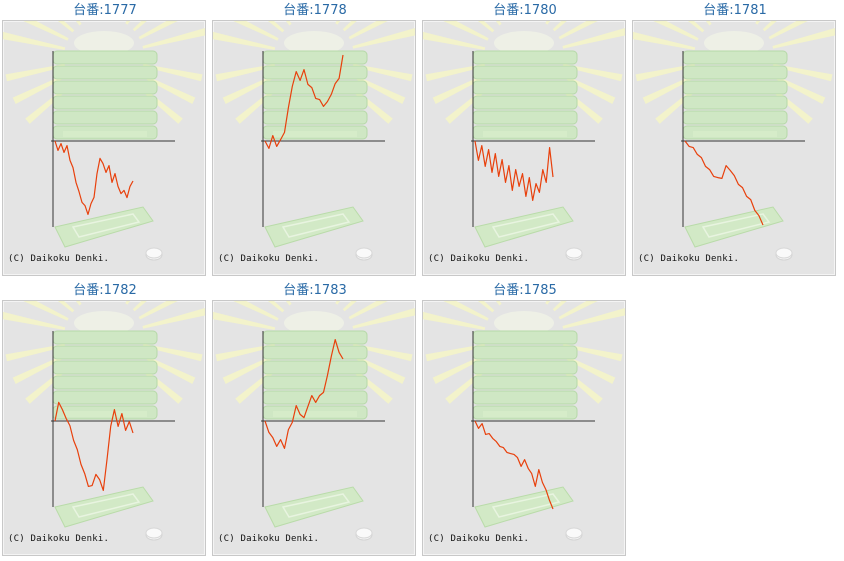 The width and height of the screenshot is (844, 561). What do you see at coordinates (525, 10) in the screenshot?
I see `machine-number-link: 台番:1780` at bounding box center [525, 10].